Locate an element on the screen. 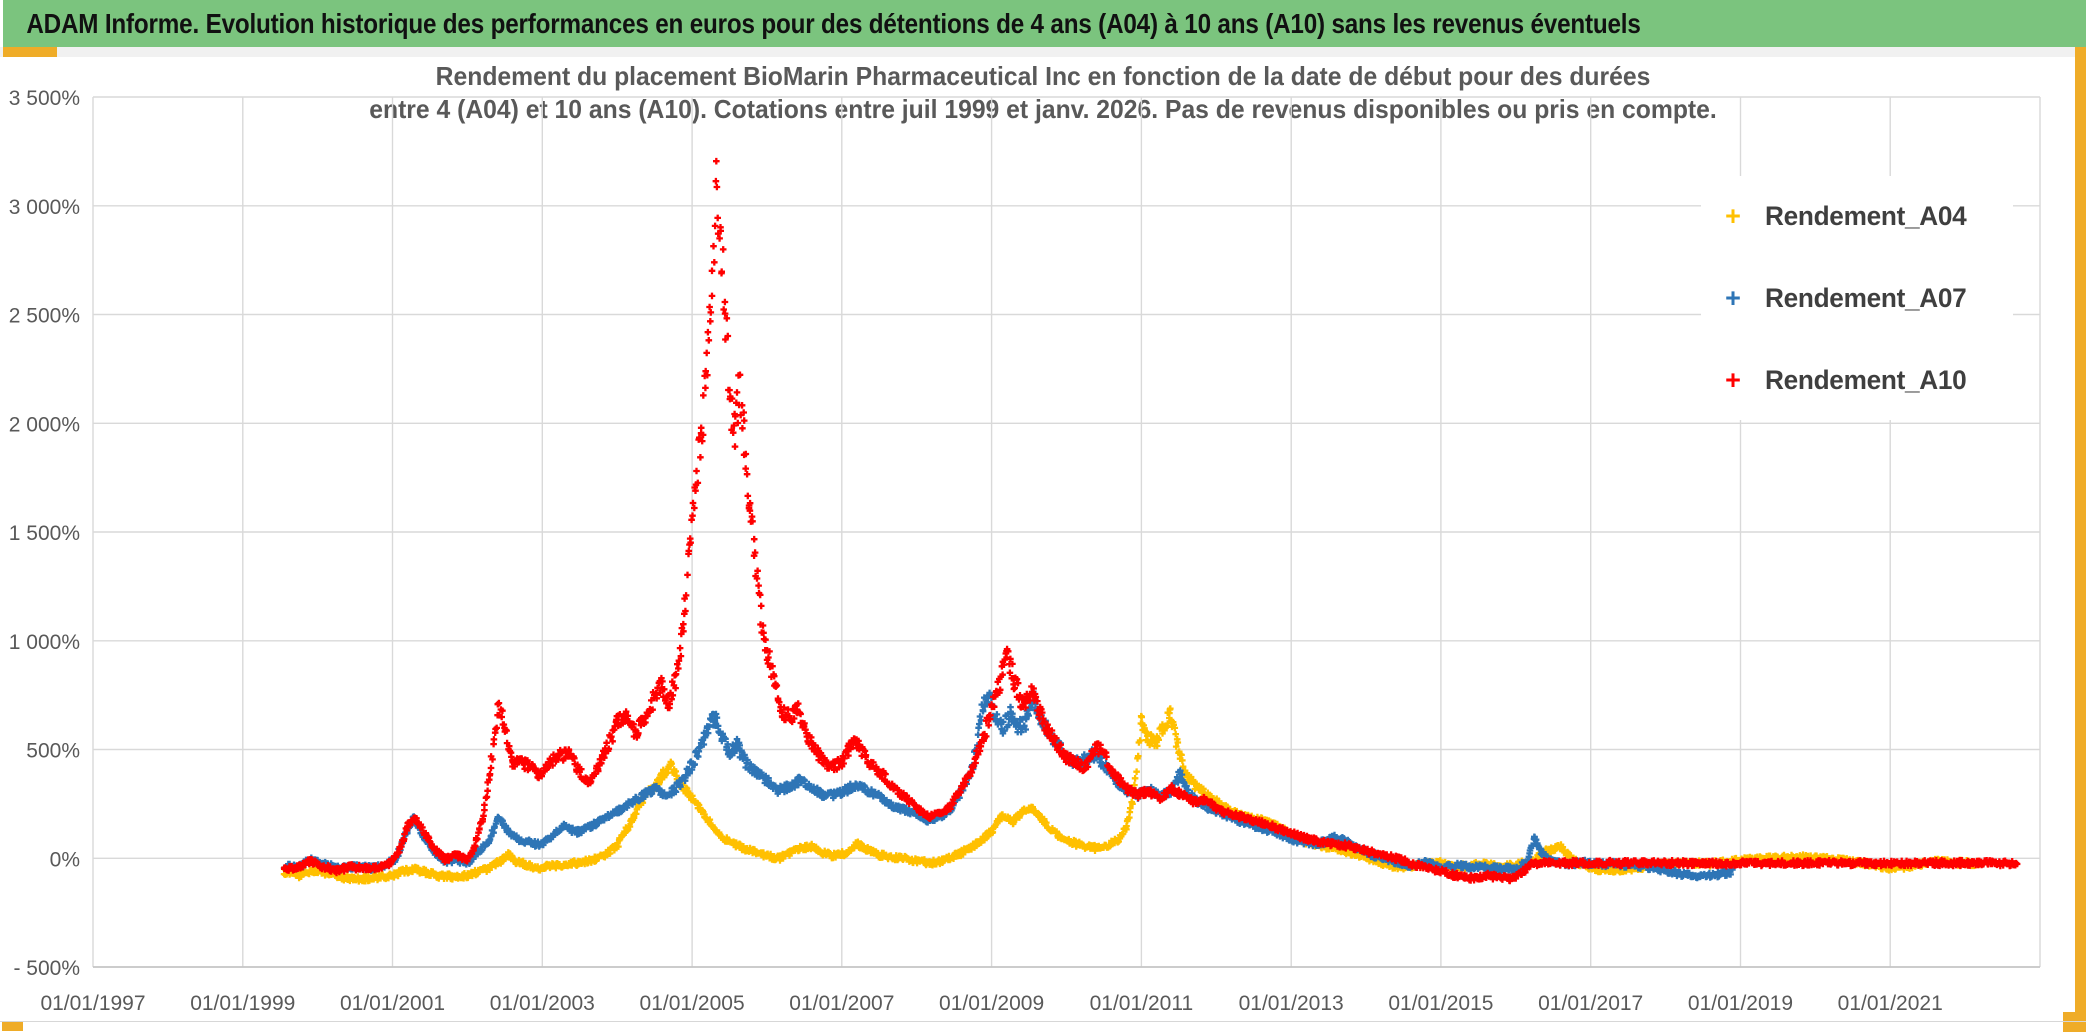 The width and height of the screenshot is (2086, 1032). x-tick-label: 01/01/2011 is located at coordinates (1142, 1003).